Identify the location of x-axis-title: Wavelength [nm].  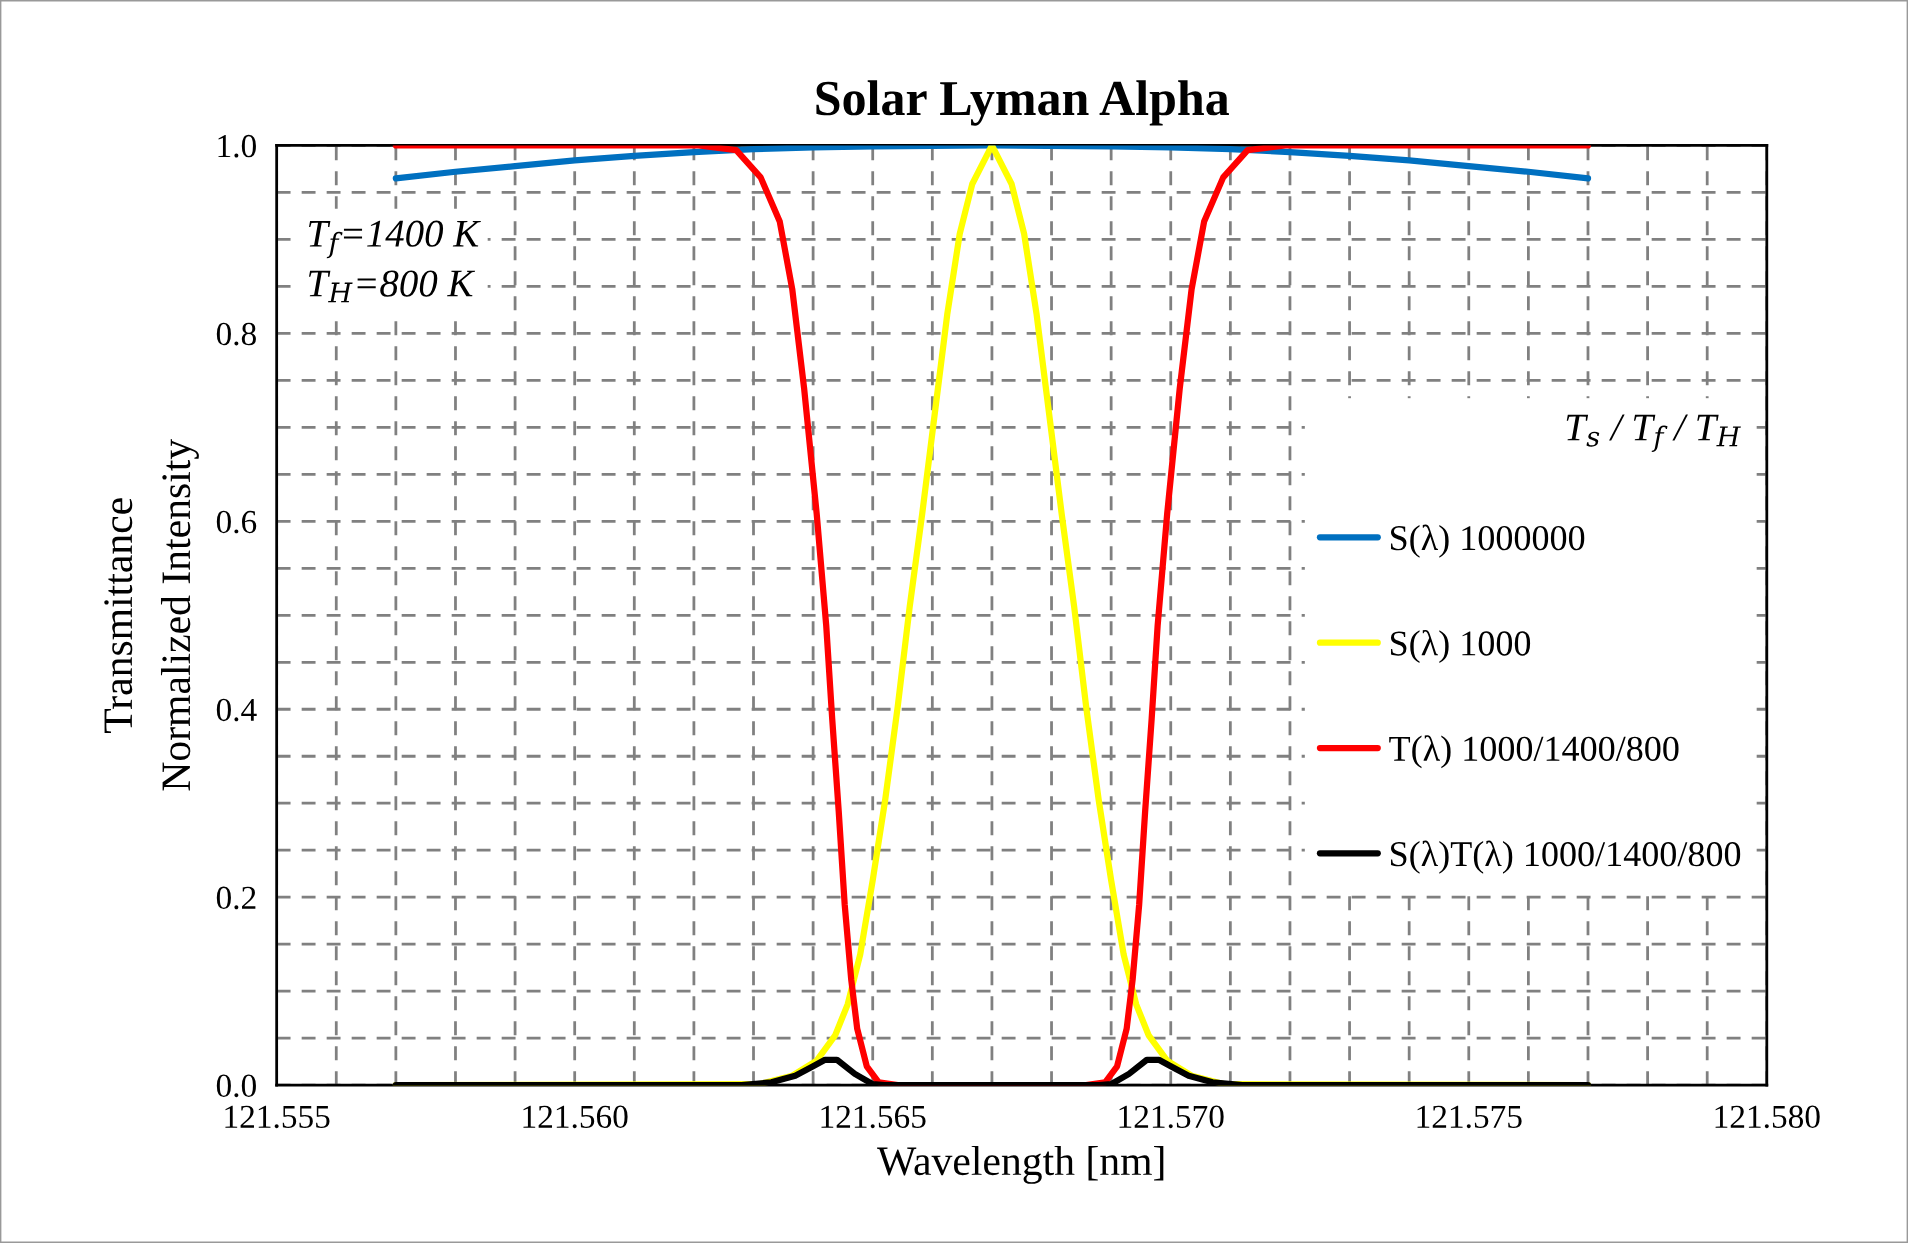
(1020, 1164).